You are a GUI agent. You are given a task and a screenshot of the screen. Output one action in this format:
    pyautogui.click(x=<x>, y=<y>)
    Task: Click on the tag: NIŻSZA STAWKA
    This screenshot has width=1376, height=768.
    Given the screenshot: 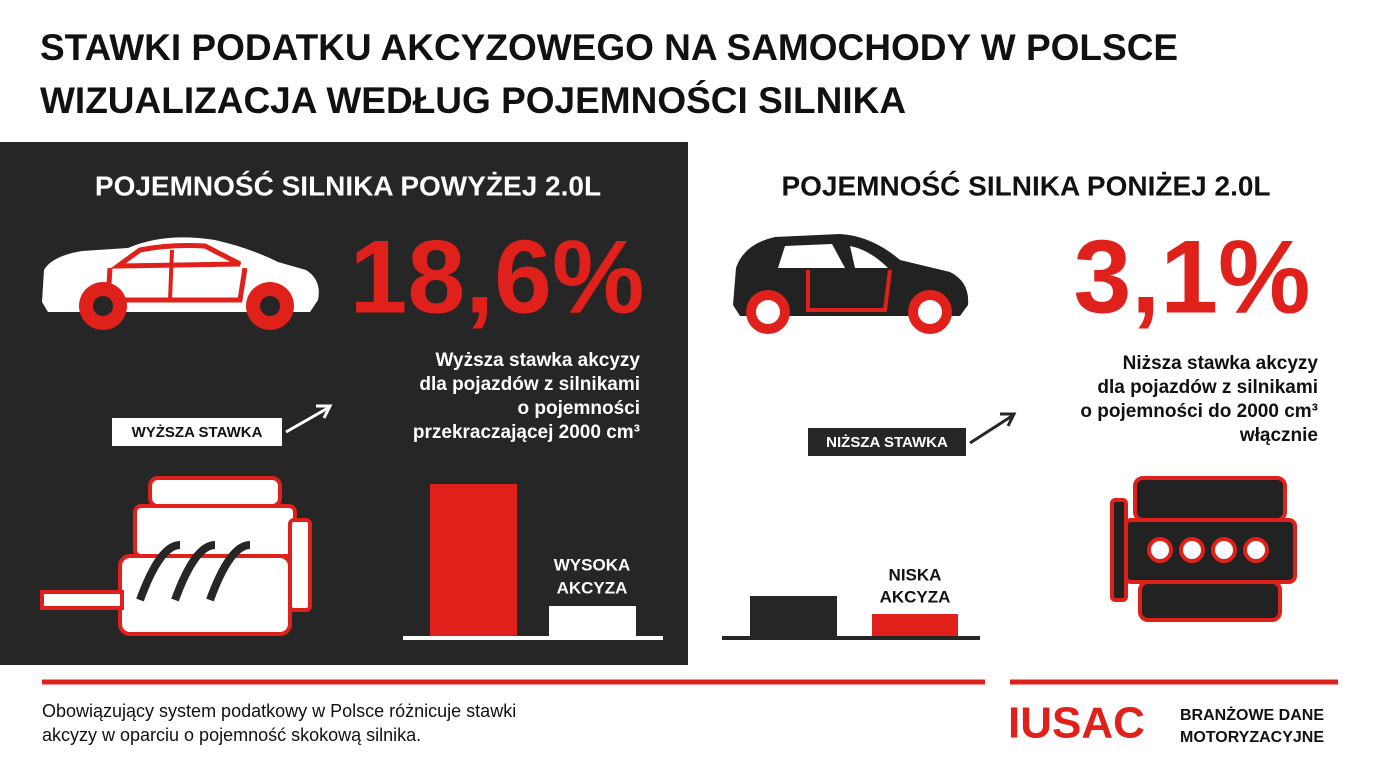 What is the action you would take?
    pyautogui.click(x=887, y=442)
    